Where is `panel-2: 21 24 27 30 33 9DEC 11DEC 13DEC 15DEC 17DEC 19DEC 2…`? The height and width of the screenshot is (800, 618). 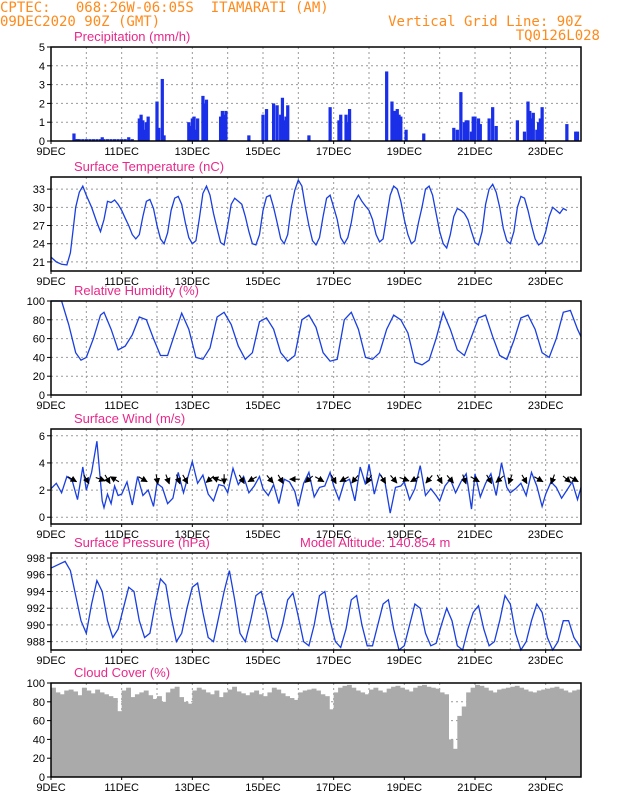 panel-2: 21 24 27 30 33 9DEC 11DEC 13DEC 15DEC 17DEC 19DEC 2… is located at coordinates (307, 223).